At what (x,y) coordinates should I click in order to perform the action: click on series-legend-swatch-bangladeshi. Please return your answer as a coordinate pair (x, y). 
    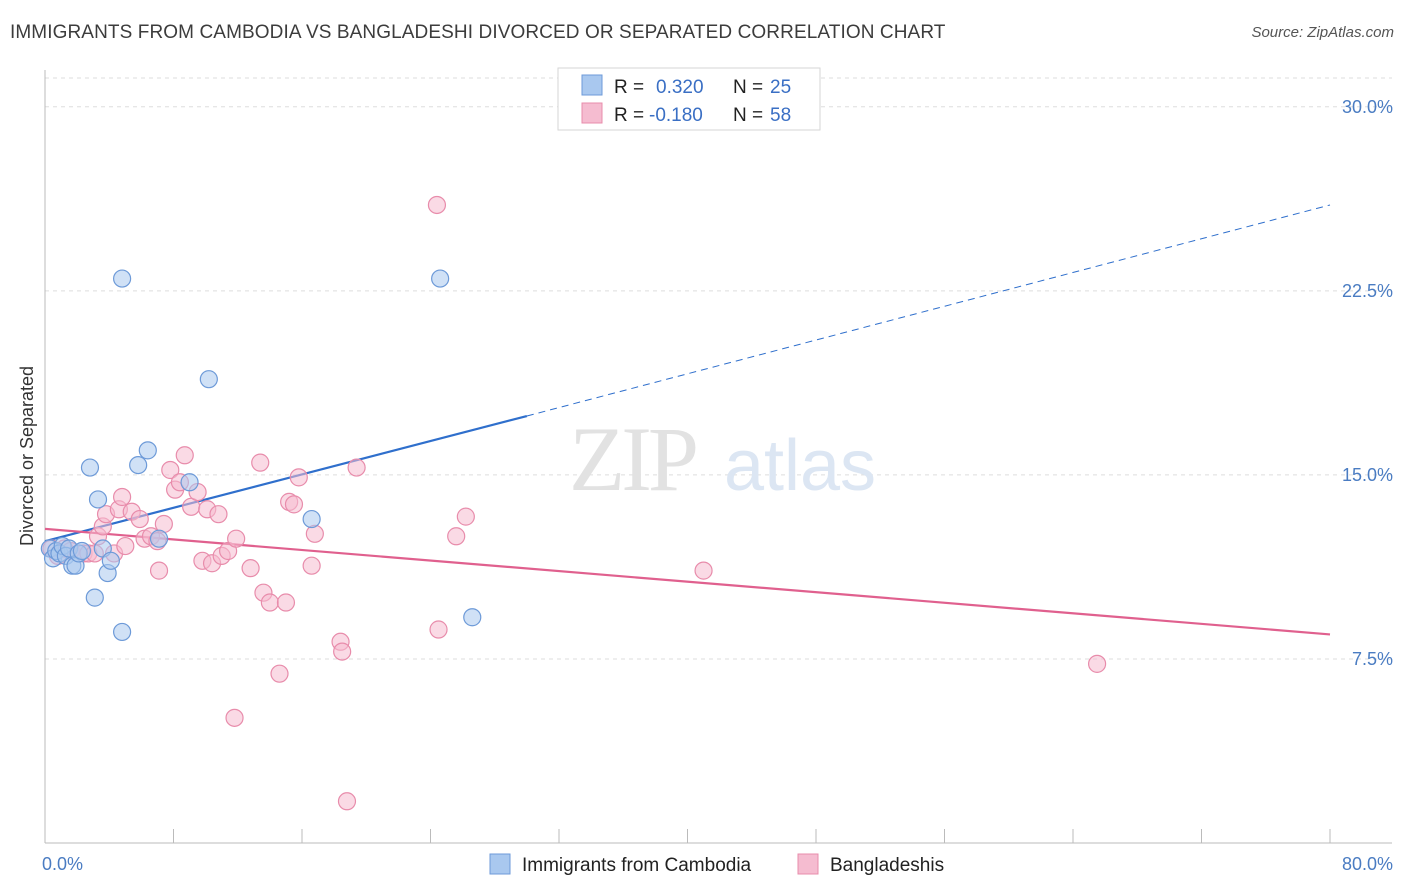
    Looking at the image, I should click on (808, 864).